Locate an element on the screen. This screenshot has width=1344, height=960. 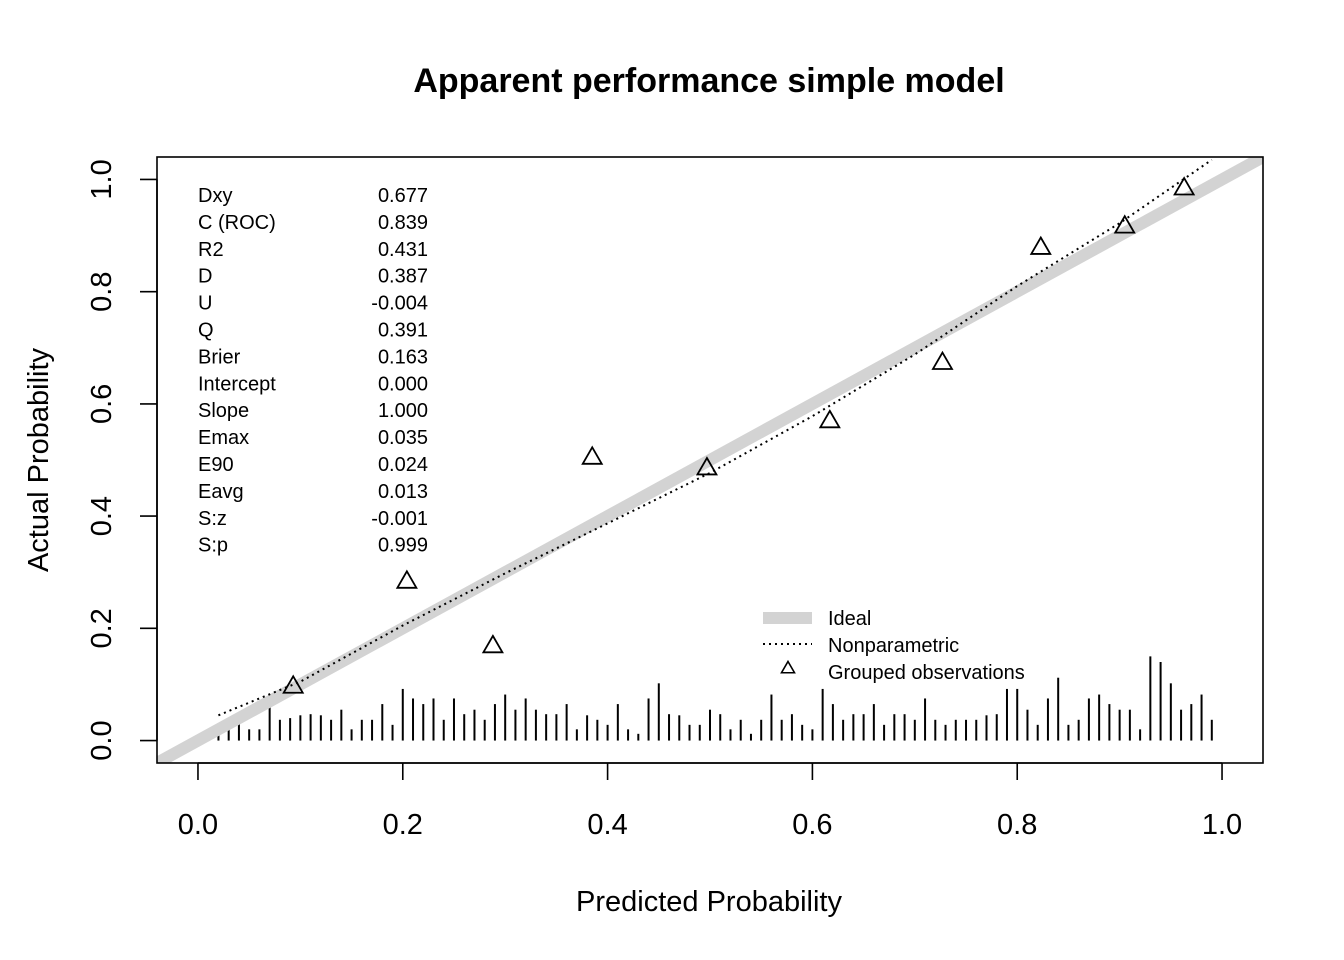
legend: Ideal Nonparametric Grouped observations is located at coordinates (894, 646).